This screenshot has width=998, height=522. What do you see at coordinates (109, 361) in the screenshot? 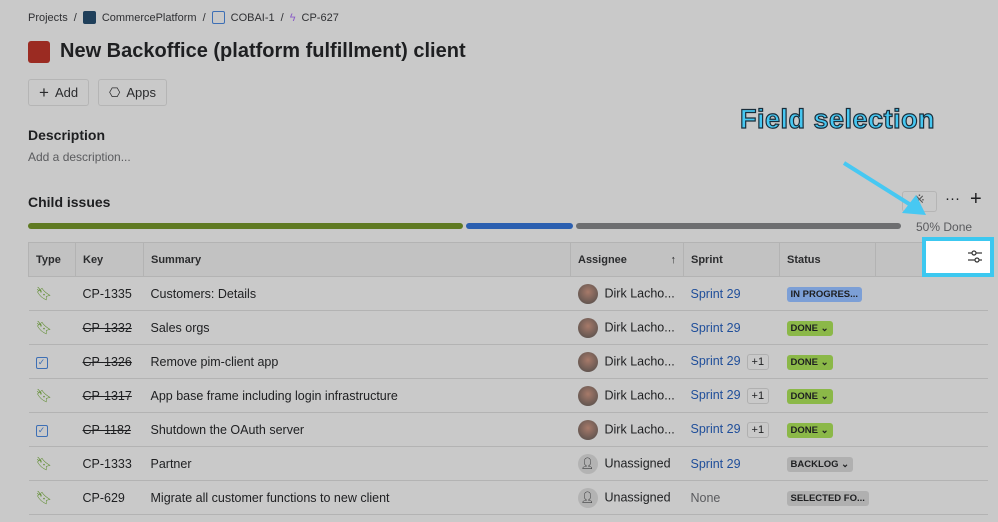
I see `issue-key: CP-1326` at bounding box center [109, 361].